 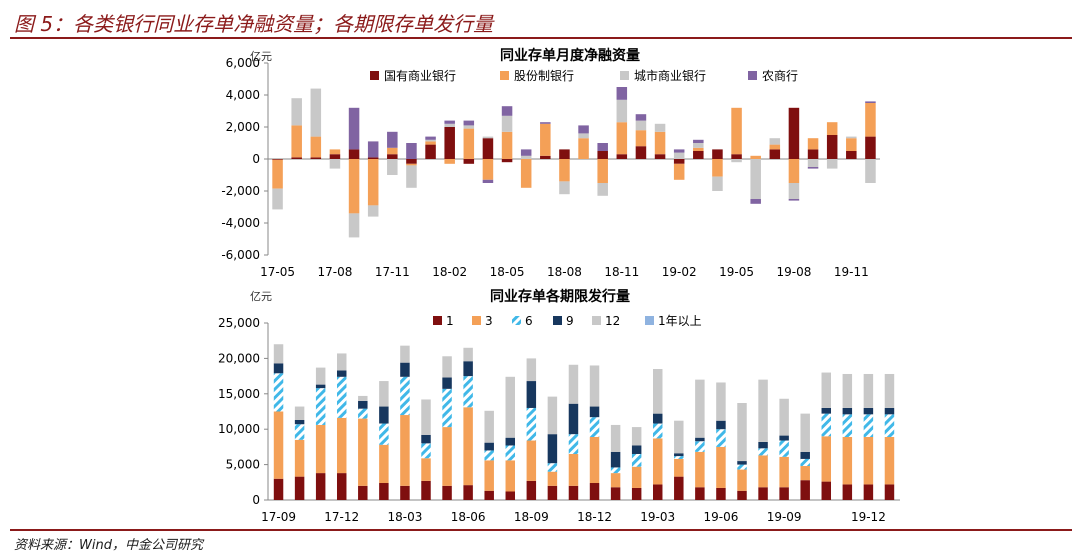 I want to click on bar-18-03c-s2, so click(x=426, y=469).